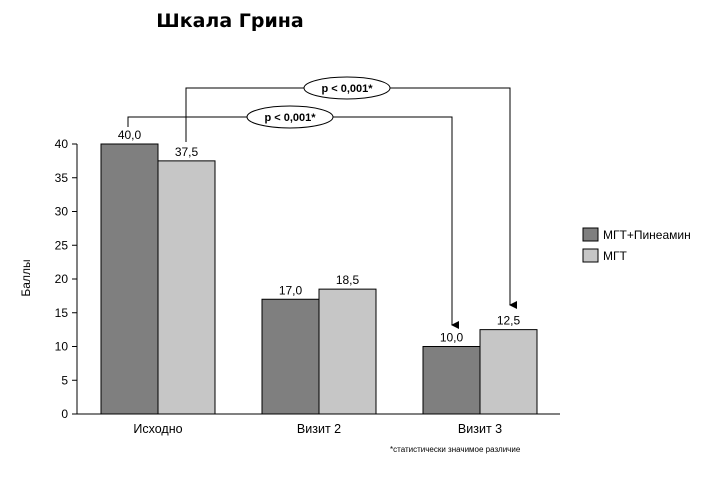 This screenshot has width=724, height=487. What do you see at coordinates (26, 277) in the screenshot?
I see `y-axis-label: Баллы` at bounding box center [26, 277].